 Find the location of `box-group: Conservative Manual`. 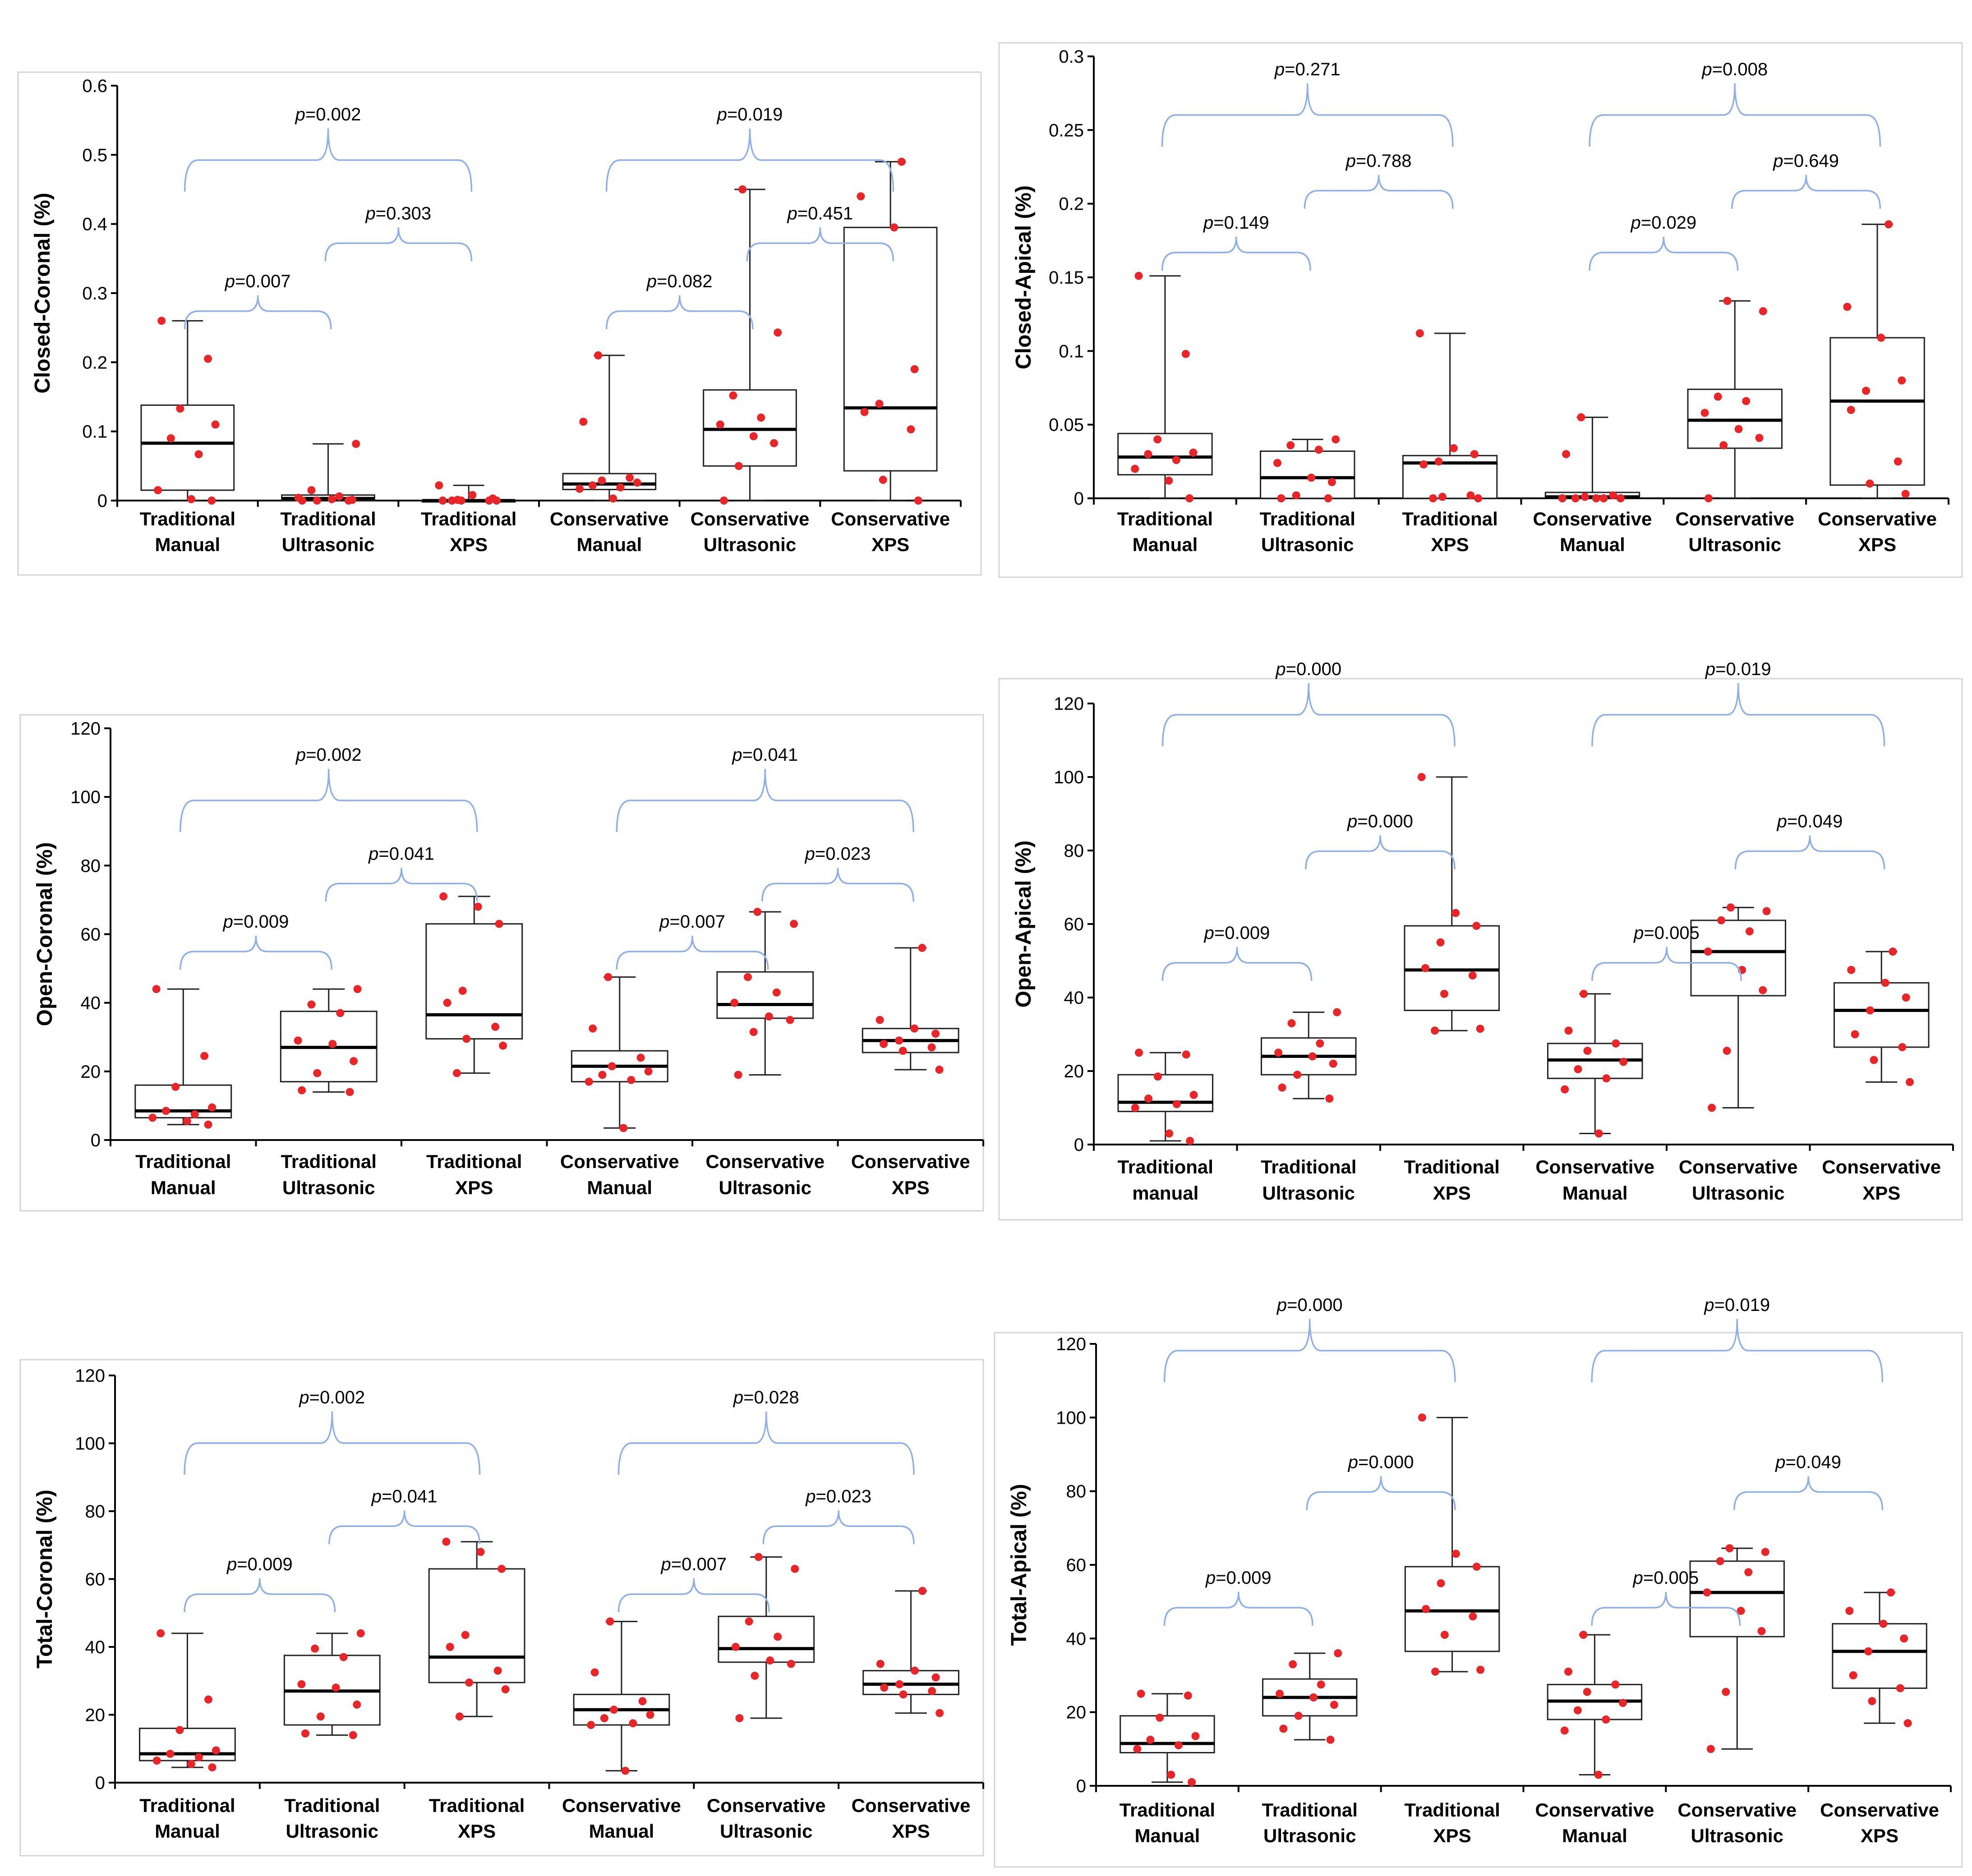

box-group: Conservative Manual is located at coordinates (1594, 1738).